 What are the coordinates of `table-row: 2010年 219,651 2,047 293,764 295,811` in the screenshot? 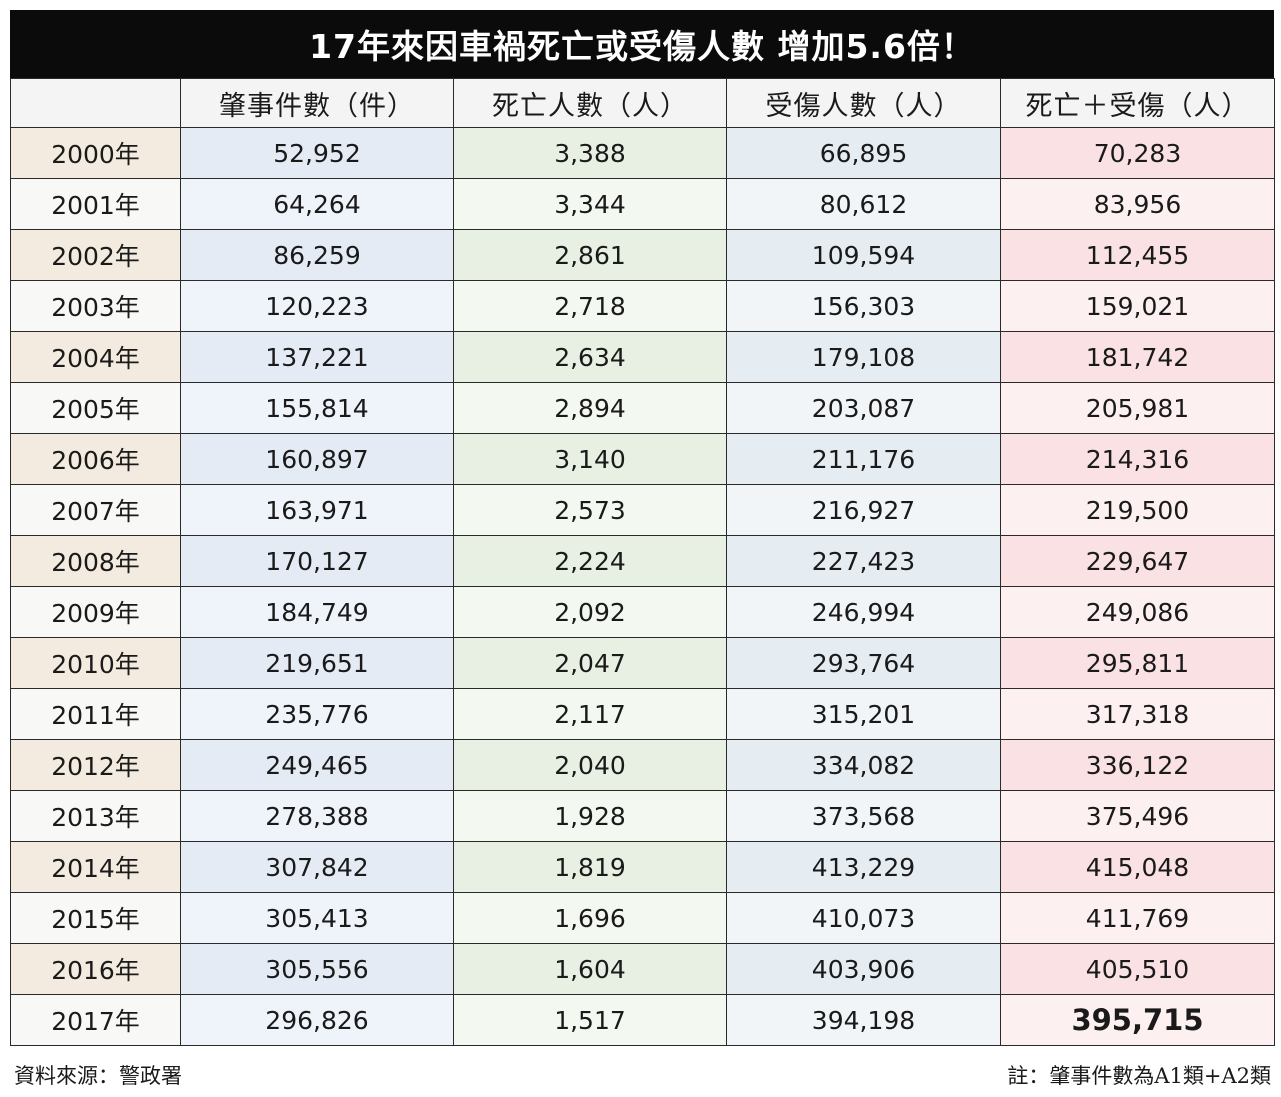 It's located at (642, 663).